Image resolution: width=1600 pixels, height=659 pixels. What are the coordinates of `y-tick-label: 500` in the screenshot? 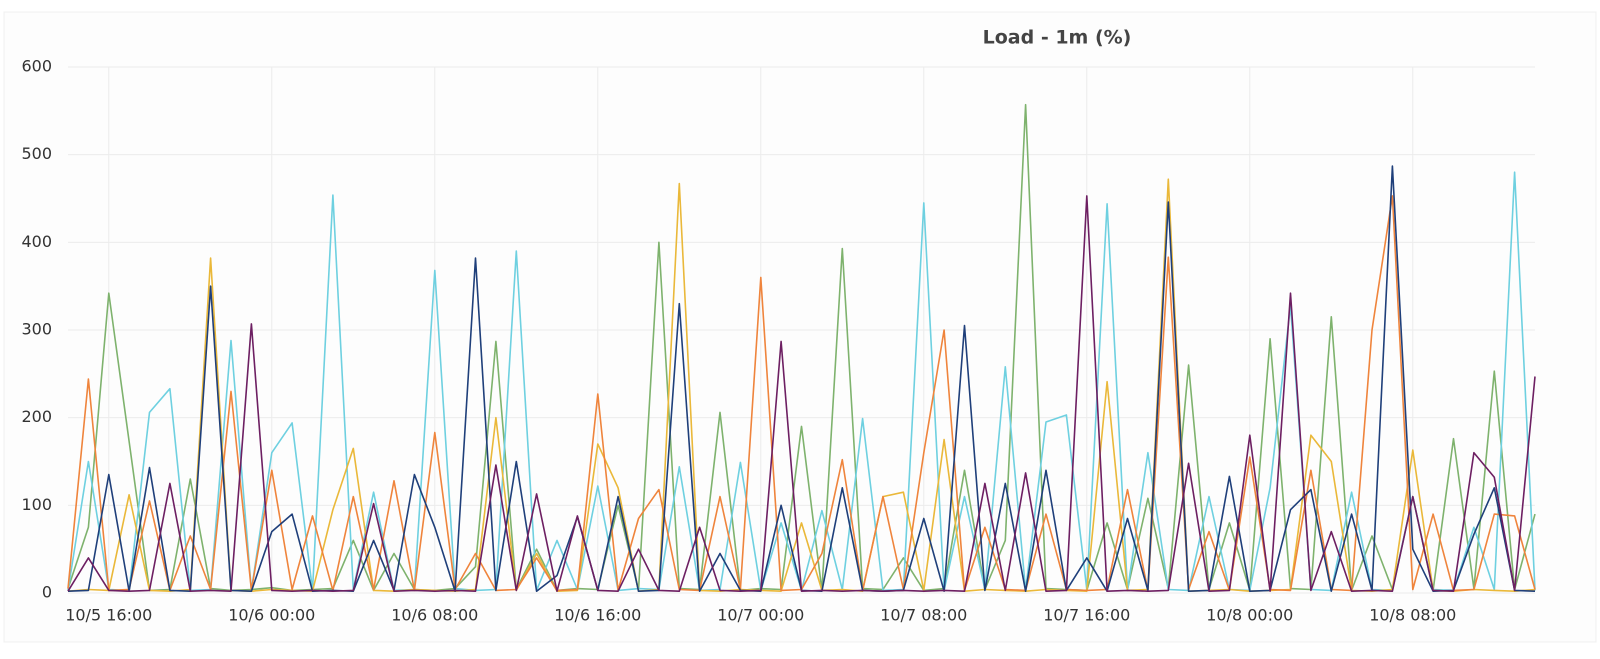 It's located at (36, 153).